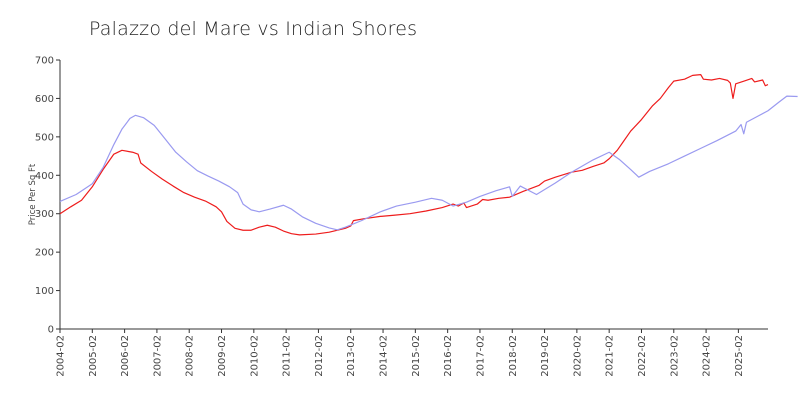 This screenshot has height=404, width=800. Describe the element at coordinates (157, 356) in the screenshot. I see `x-tick-label: 2007-02` at that location.